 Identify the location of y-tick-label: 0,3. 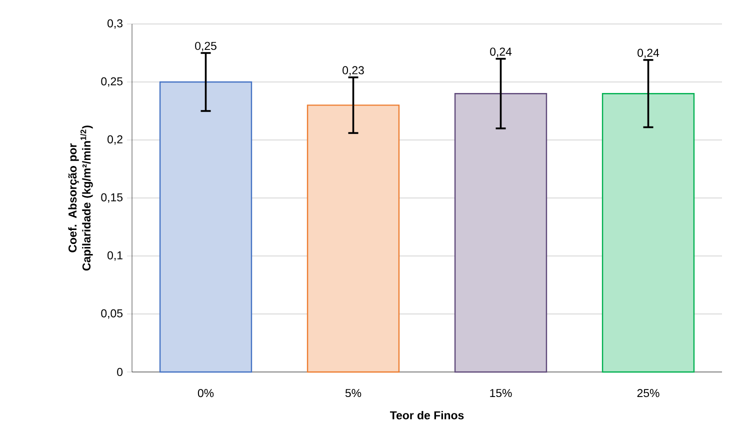
(115, 24).